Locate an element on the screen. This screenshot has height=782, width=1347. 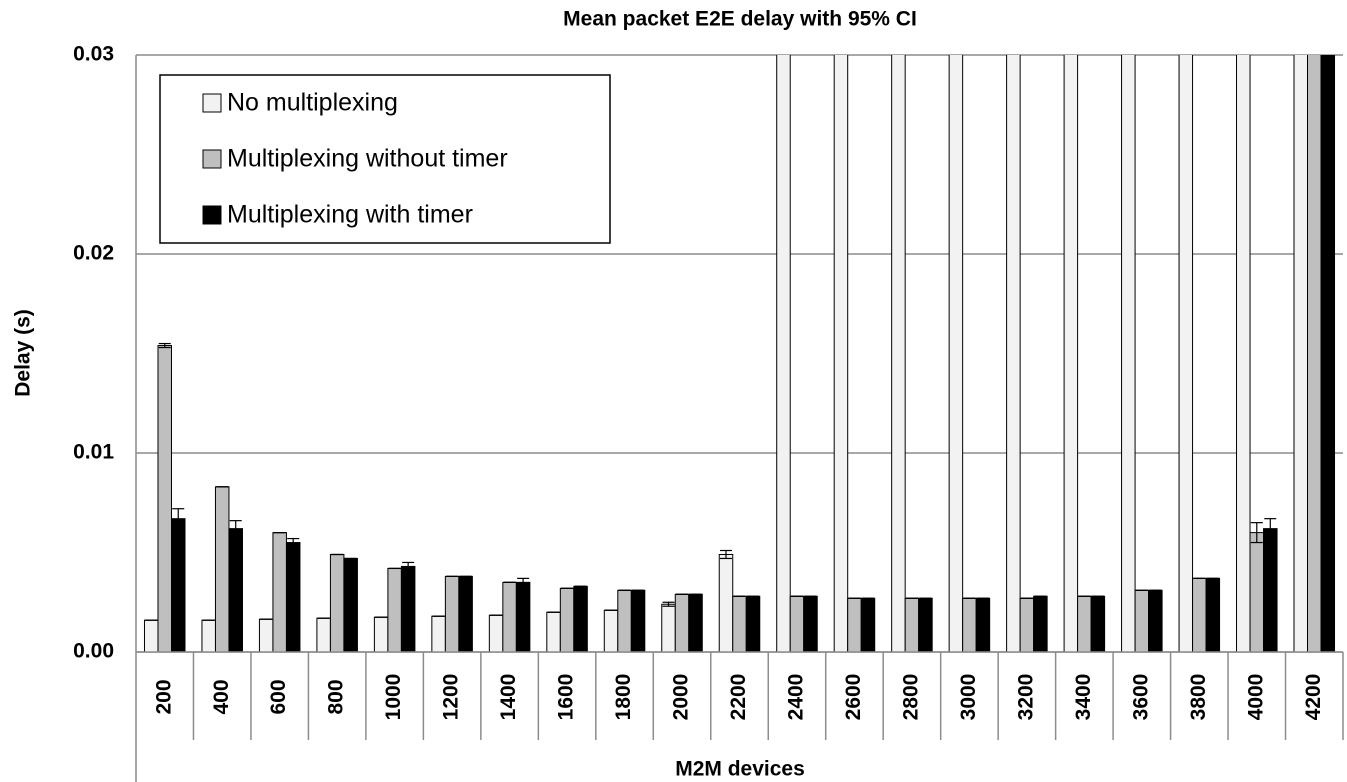
x-tick-label: 2800 is located at coordinates (910, 697).